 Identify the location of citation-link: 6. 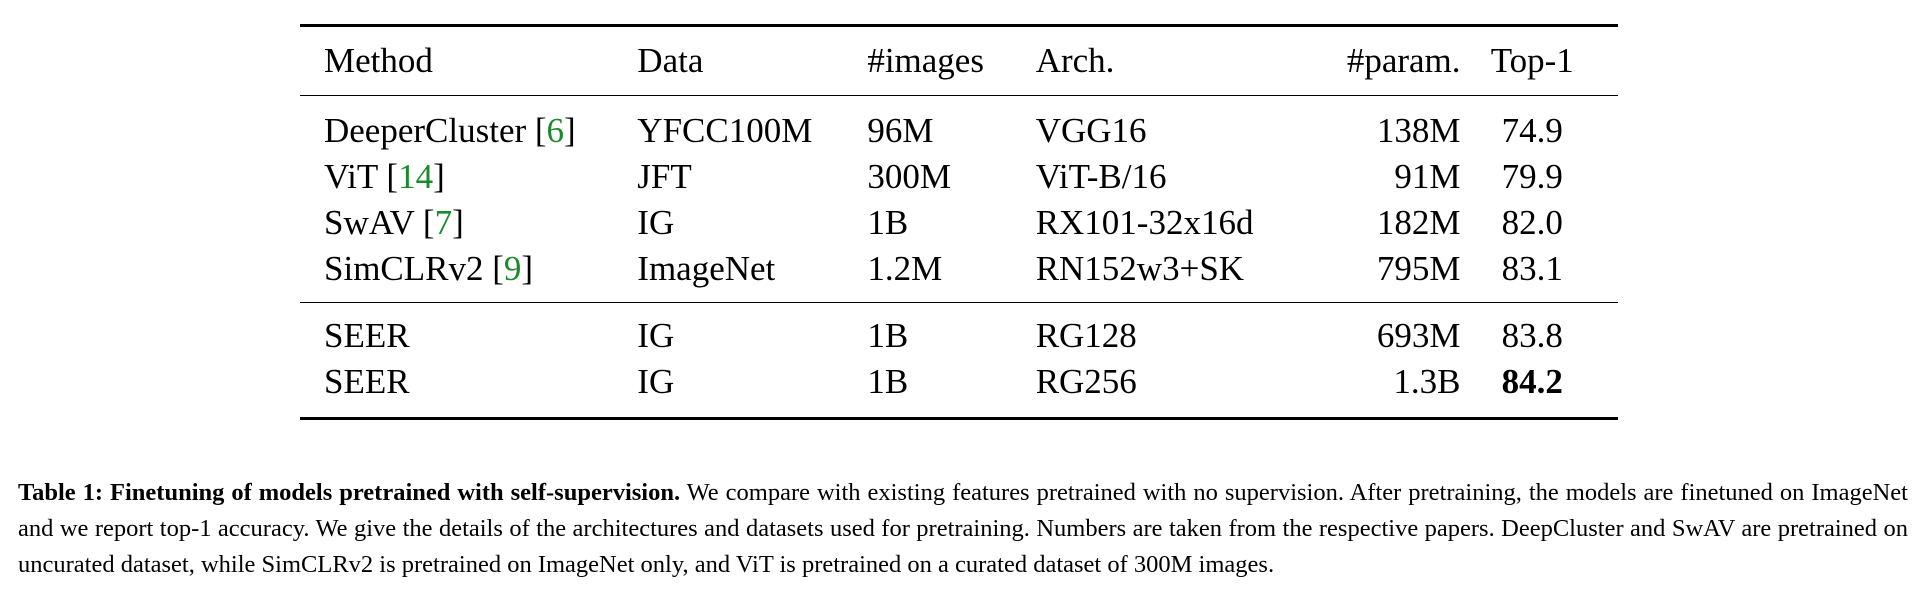
(555, 130).